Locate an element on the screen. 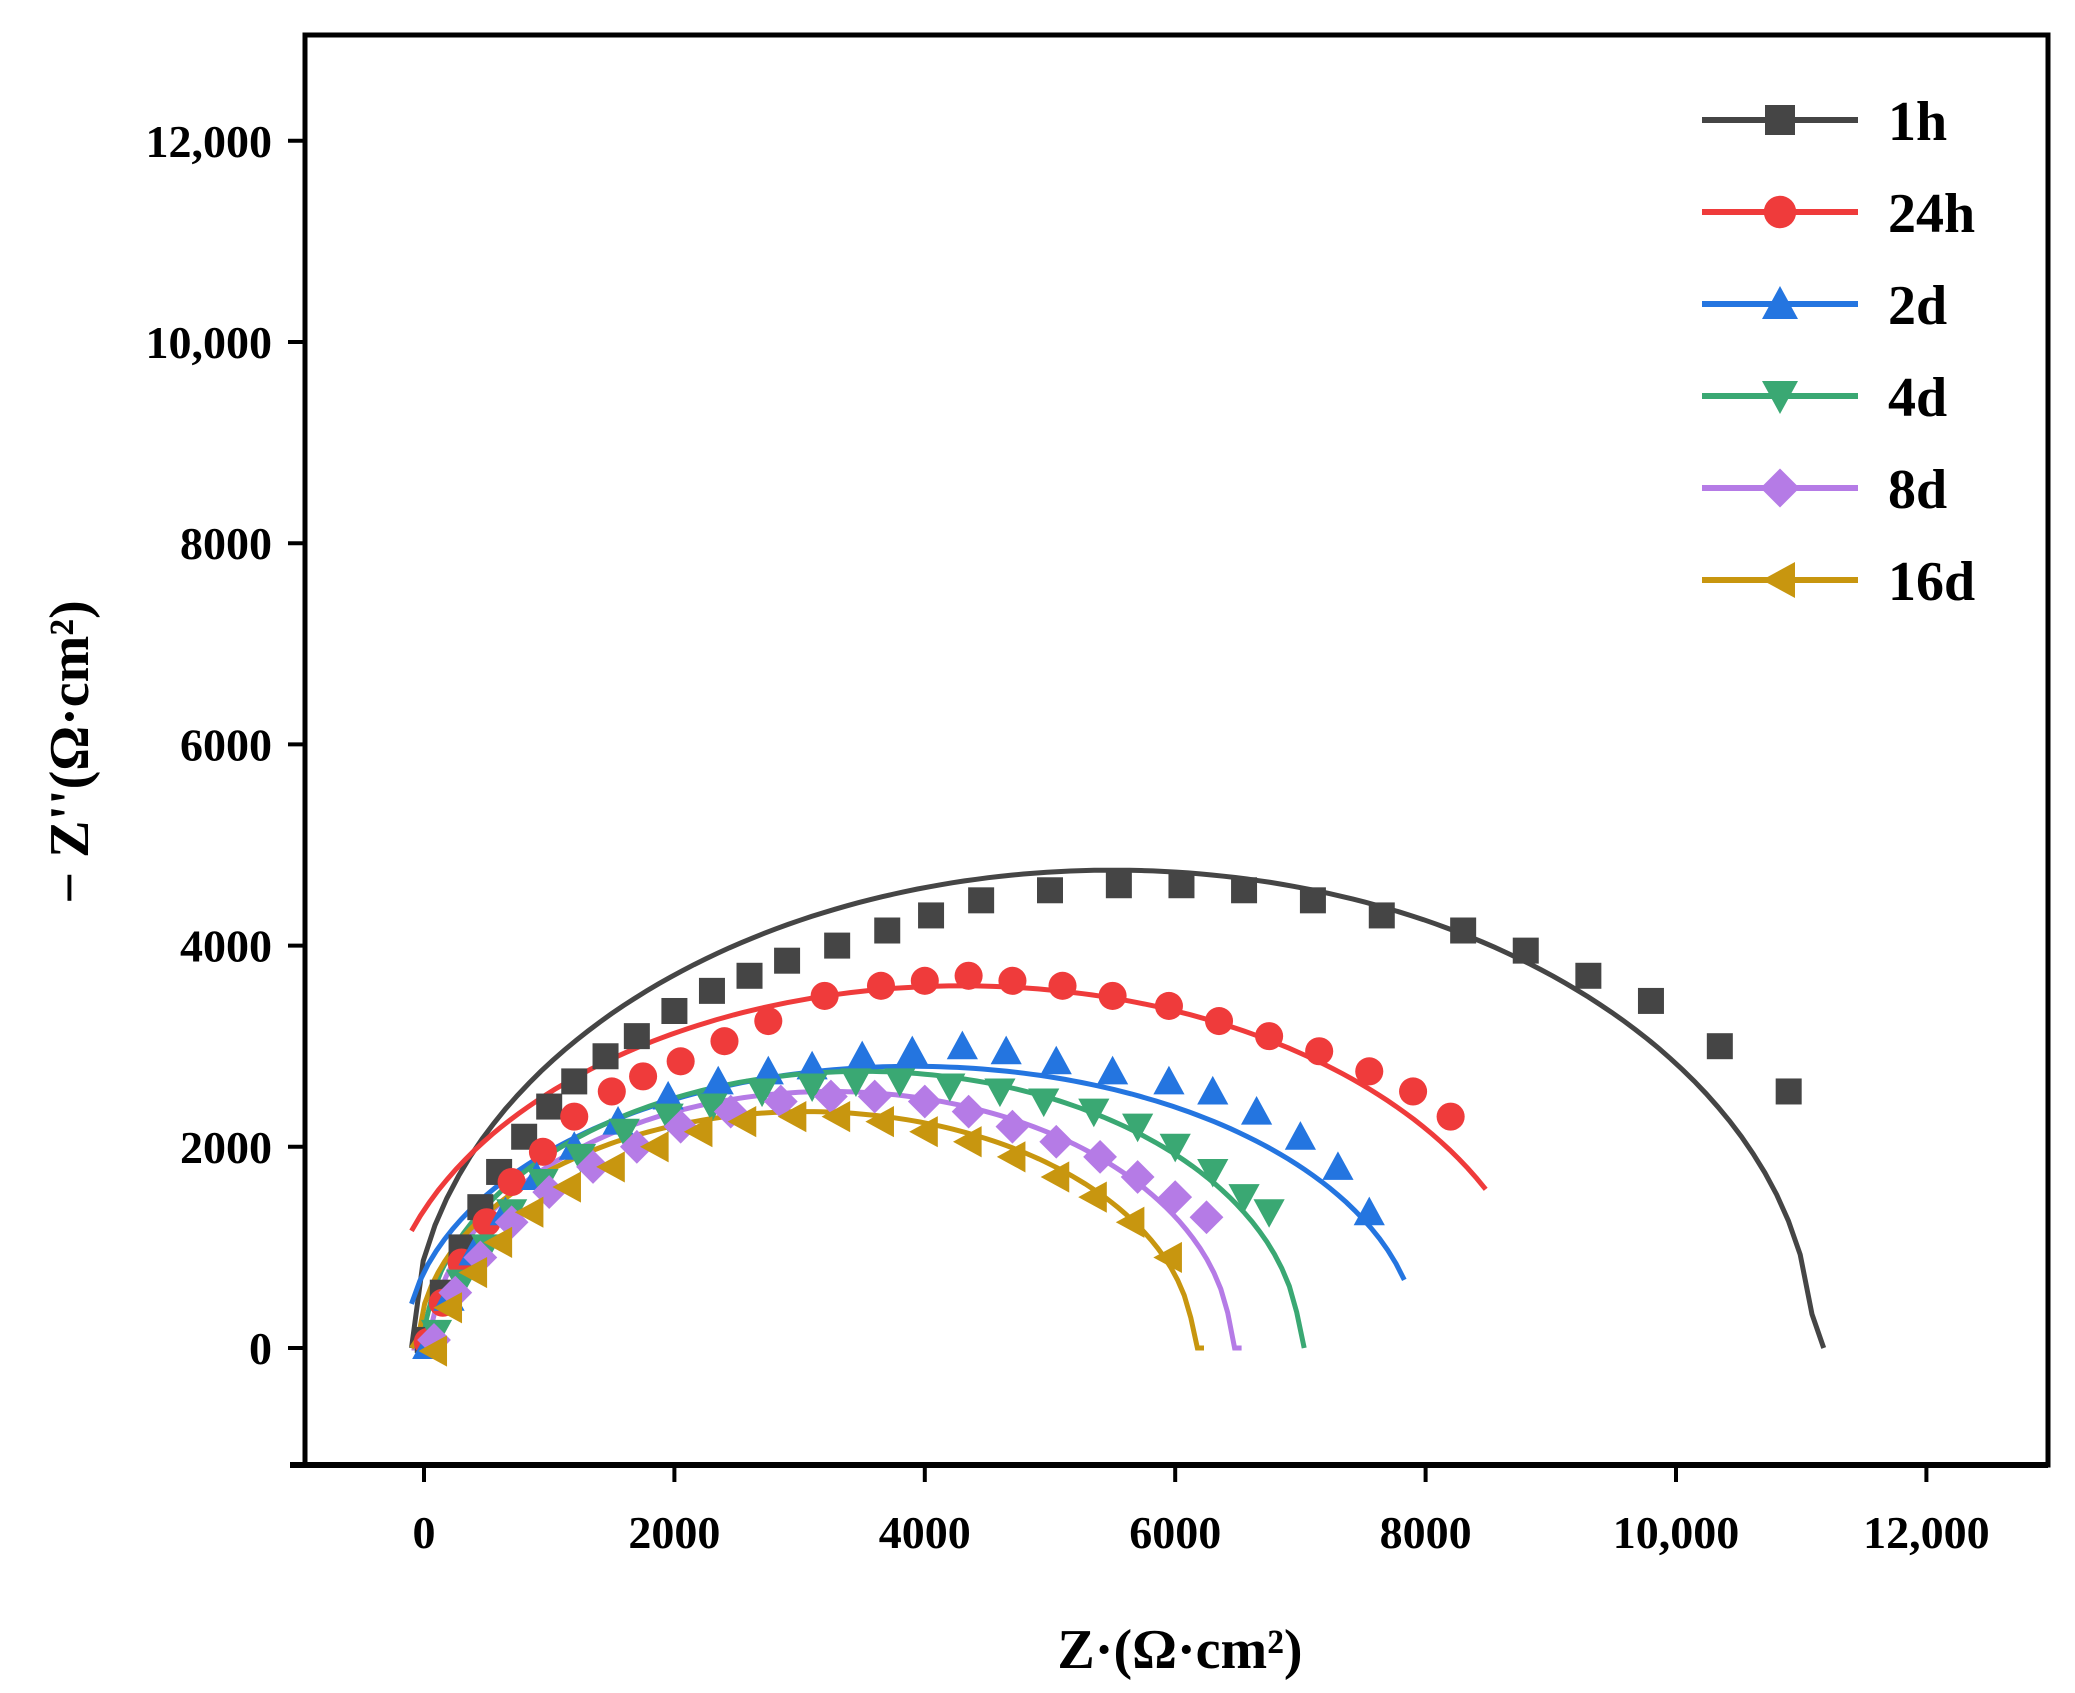  x-tick-label: 10,000 is located at coordinates (1676, 1532).